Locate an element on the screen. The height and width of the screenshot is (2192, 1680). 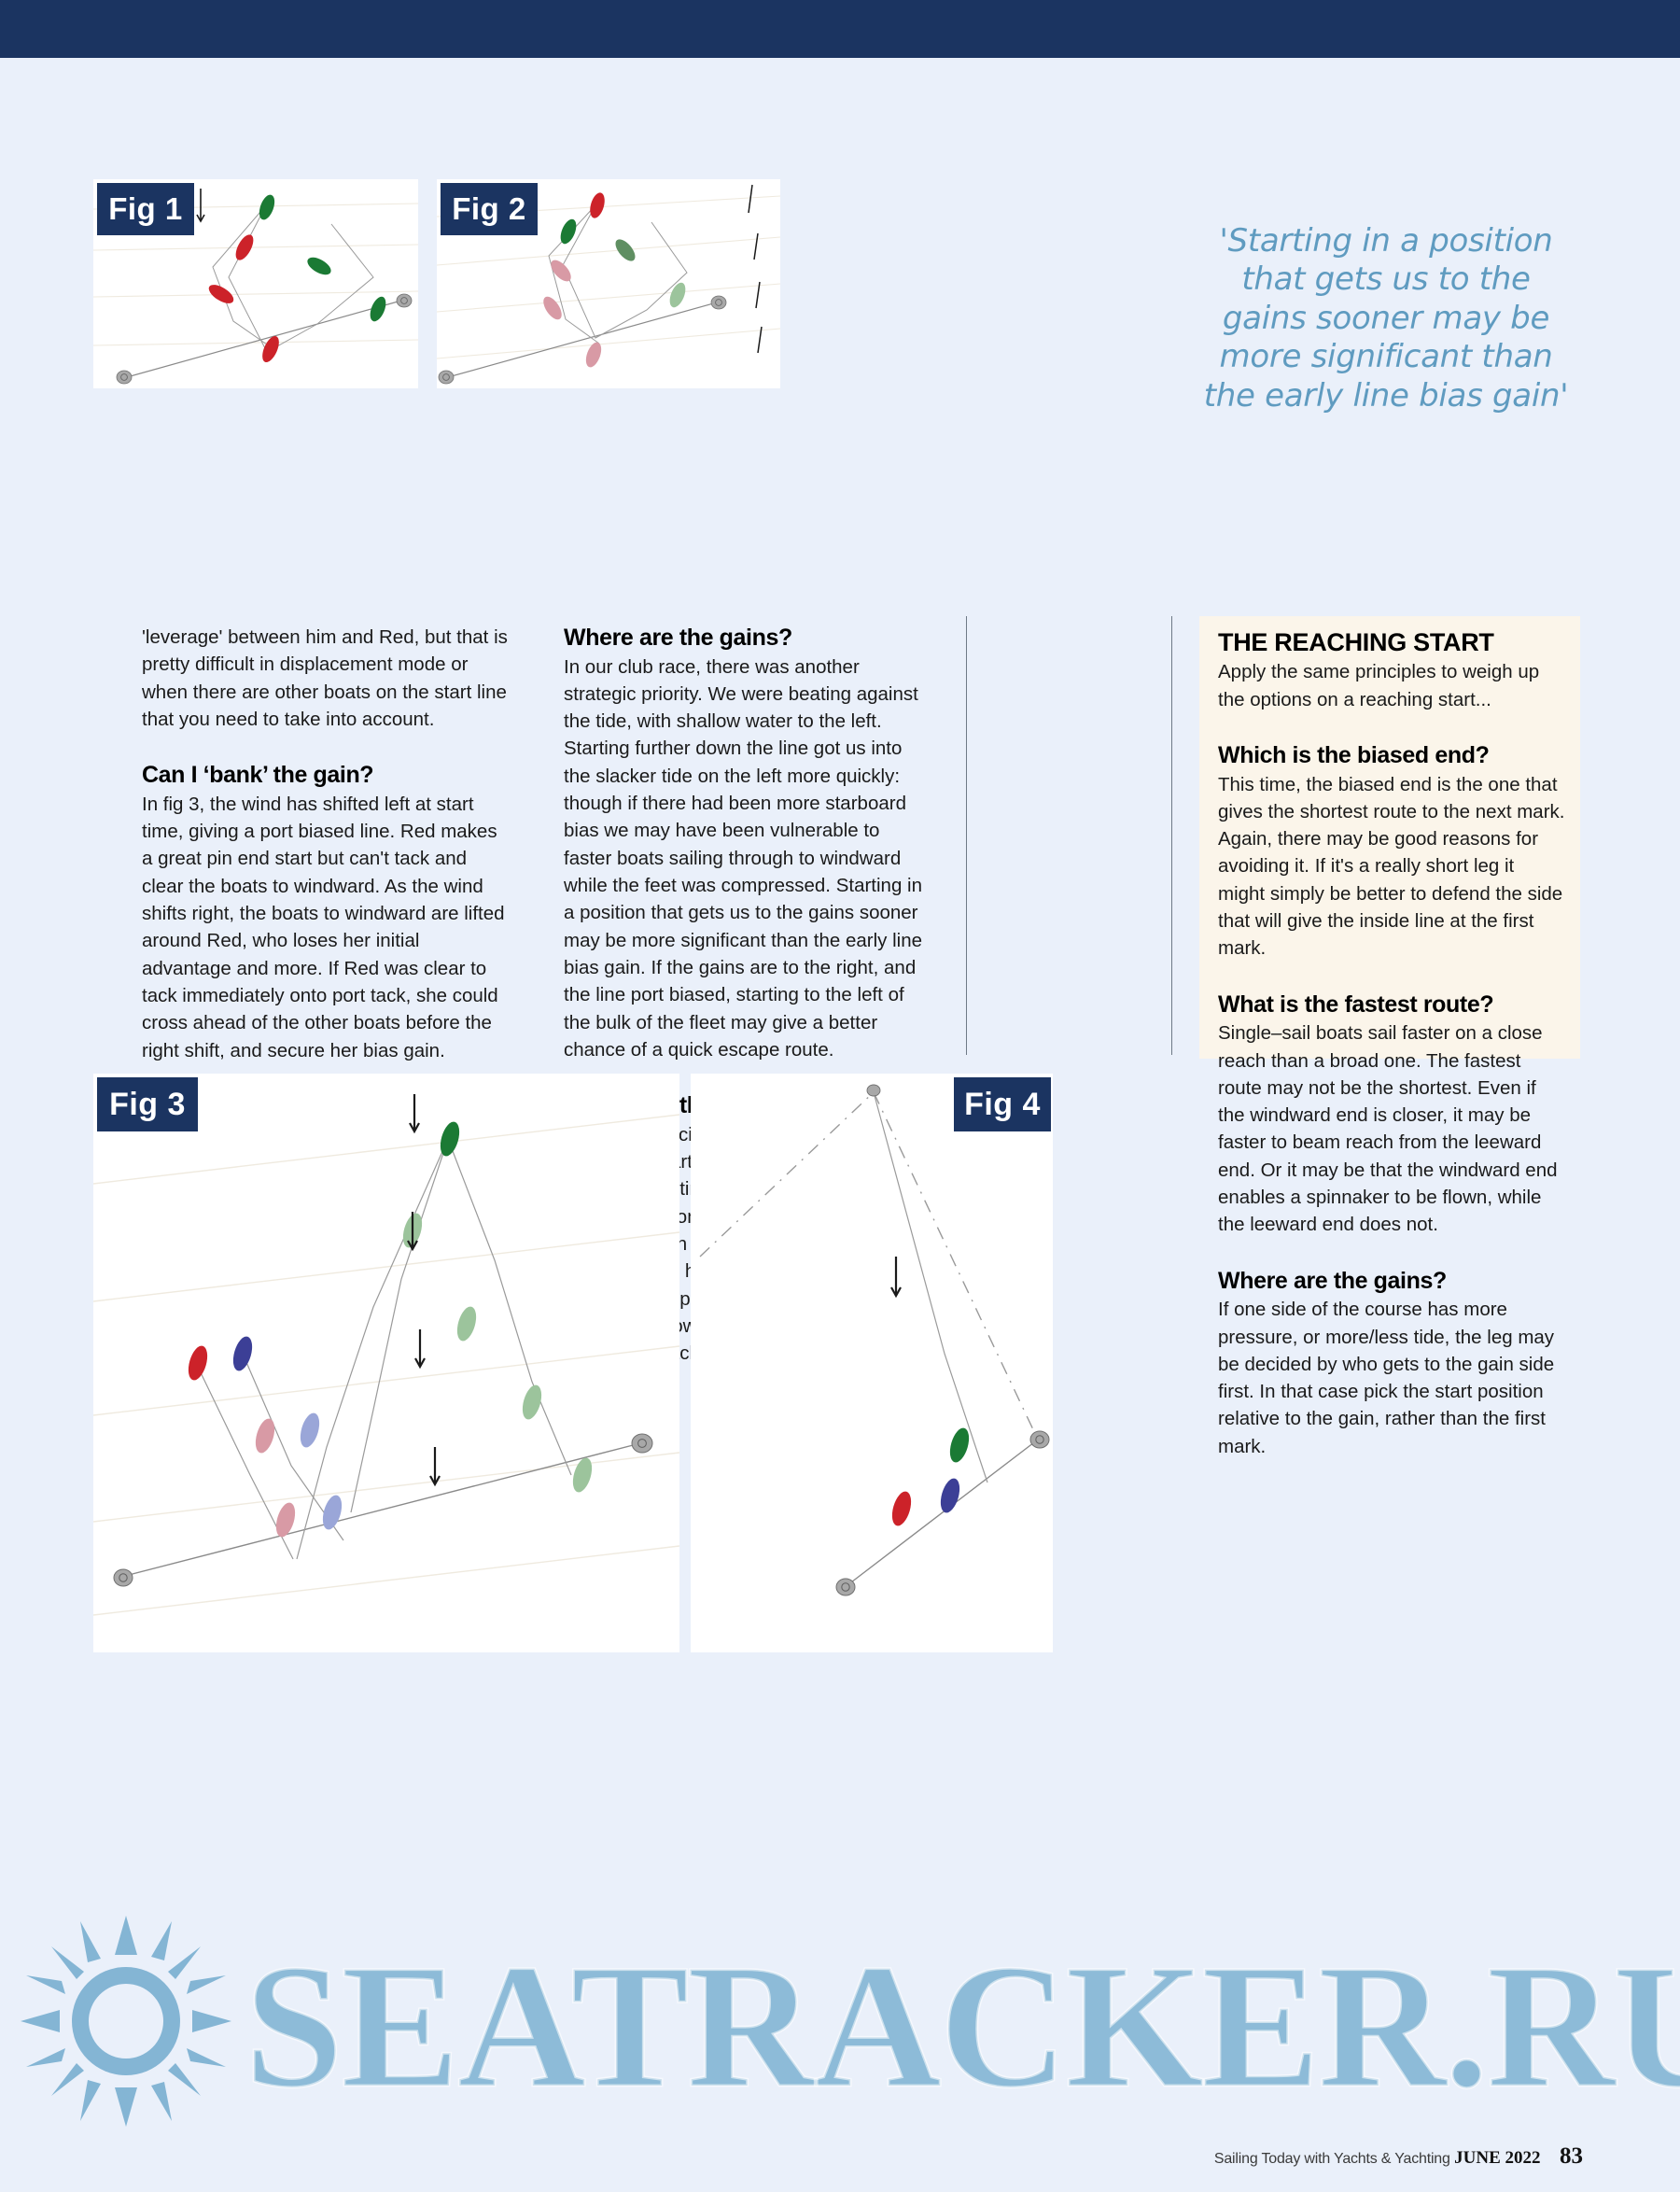
boat-green-lead is located at coordinates (450, 1139).